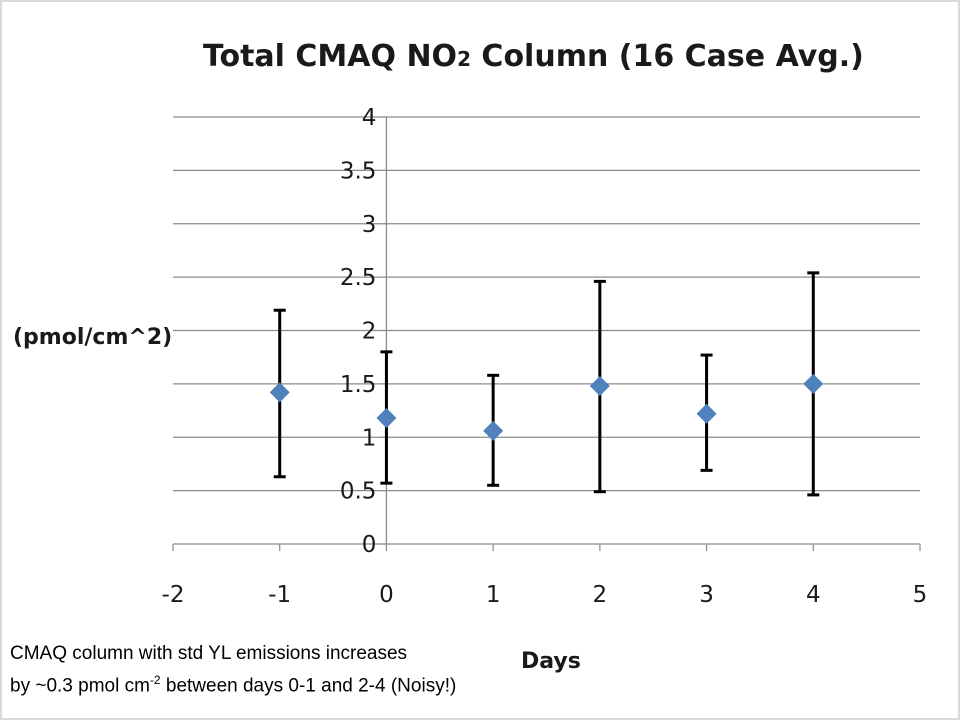 This screenshot has width=960, height=720. I want to click on x-tick-label-4: 2, so click(600, 595).